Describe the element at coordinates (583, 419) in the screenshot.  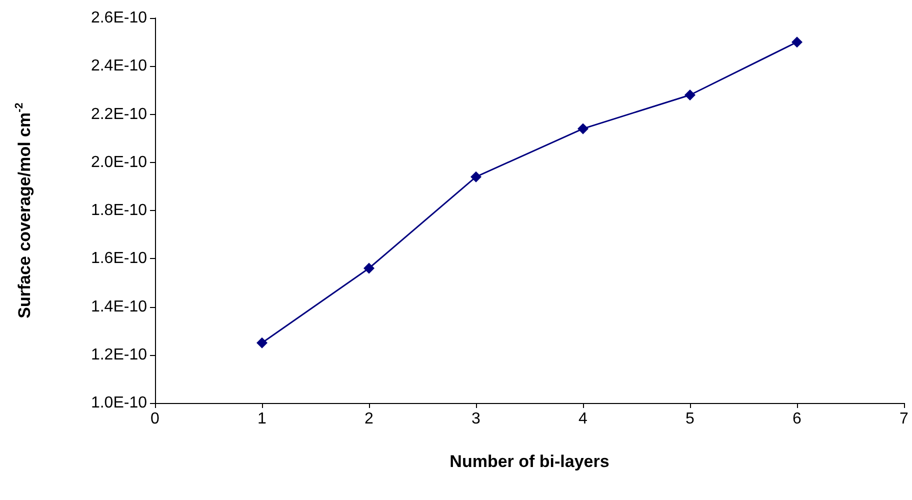
I see `x-tick-label: 4` at that location.